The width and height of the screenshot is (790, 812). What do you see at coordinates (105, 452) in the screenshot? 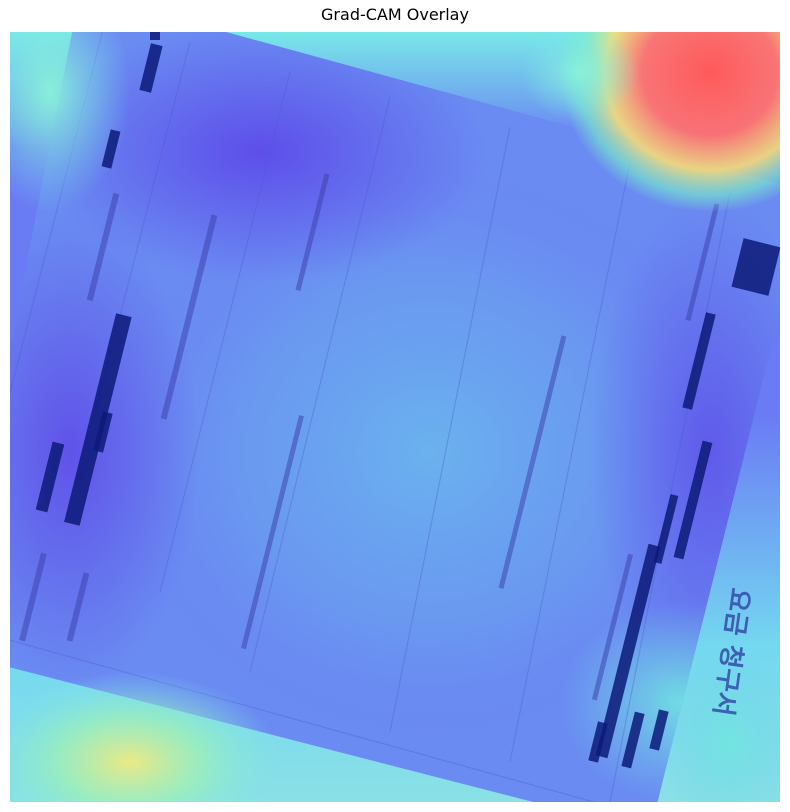
I see `heat-region-left` at bounding box center [105, 452].